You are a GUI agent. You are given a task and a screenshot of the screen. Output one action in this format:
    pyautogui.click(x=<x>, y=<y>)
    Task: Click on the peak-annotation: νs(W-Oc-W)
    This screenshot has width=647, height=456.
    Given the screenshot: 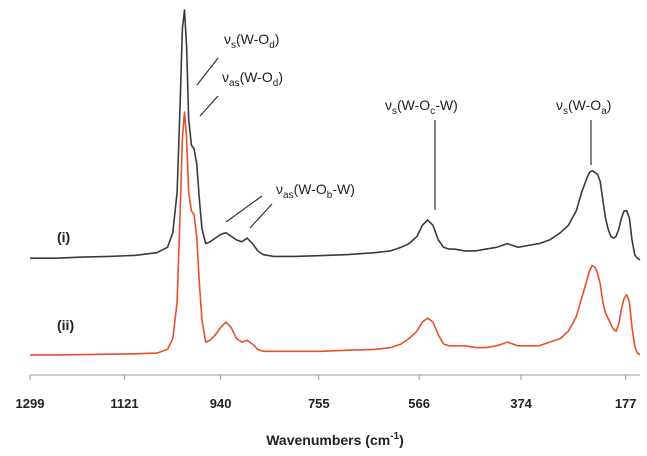 What is the action you would take?
    pyautogui.click(x=421, y=107)
    